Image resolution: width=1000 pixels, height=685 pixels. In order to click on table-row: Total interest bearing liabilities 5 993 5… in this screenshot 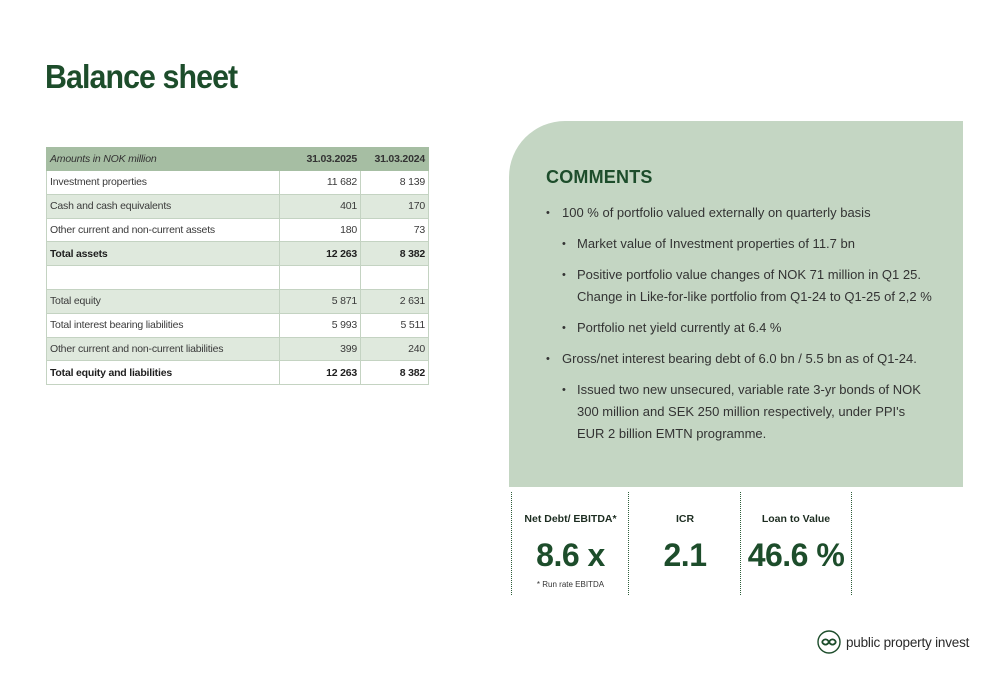, I will do `click(237, 325)`.